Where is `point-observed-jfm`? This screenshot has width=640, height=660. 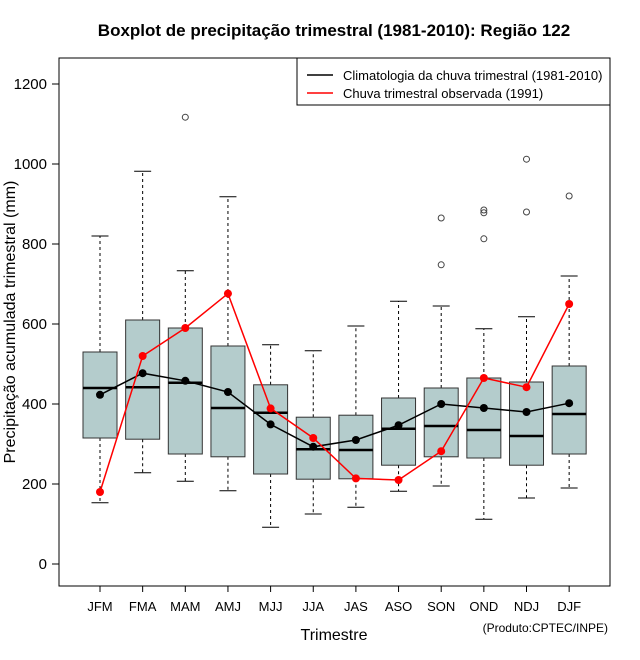 point-observed-jfm is located at coordinates (100, 492).